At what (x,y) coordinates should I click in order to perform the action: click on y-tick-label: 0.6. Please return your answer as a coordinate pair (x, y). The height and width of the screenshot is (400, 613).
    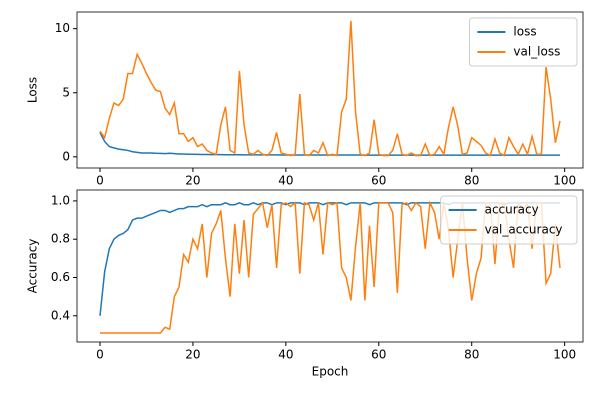
    Looking at the image, I should click on (60, 277).